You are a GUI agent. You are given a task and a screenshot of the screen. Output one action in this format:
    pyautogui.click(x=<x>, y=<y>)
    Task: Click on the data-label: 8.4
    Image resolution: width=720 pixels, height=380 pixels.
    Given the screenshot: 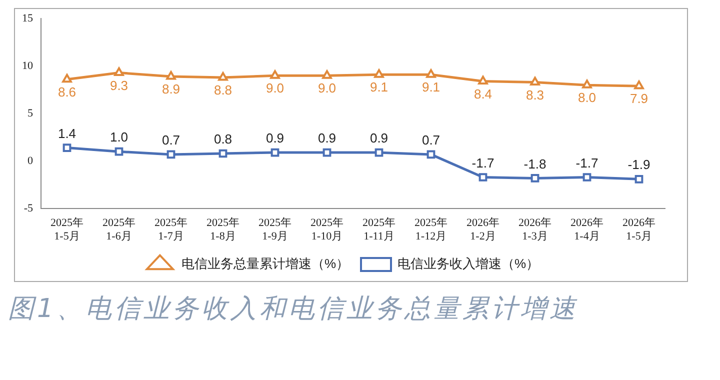 What is the action you would take?
    pyautogui.click(x=483, y=94)
    